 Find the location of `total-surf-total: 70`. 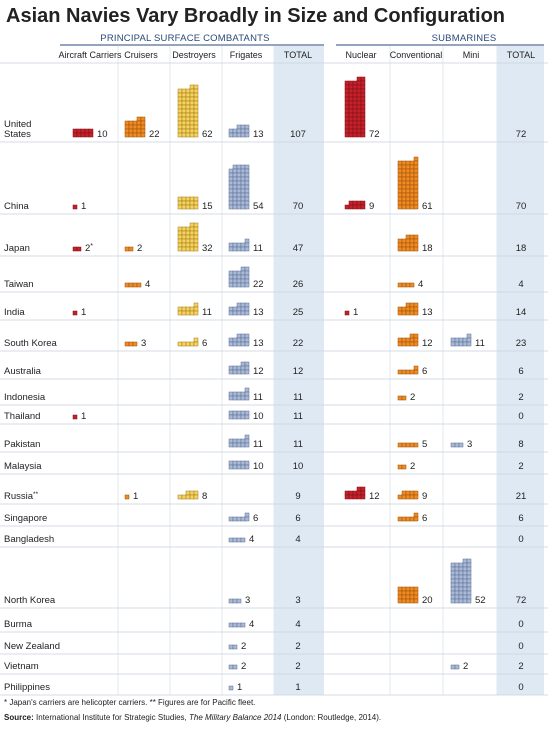

total-surf-total: 70 is located at coordinates (298, 206).